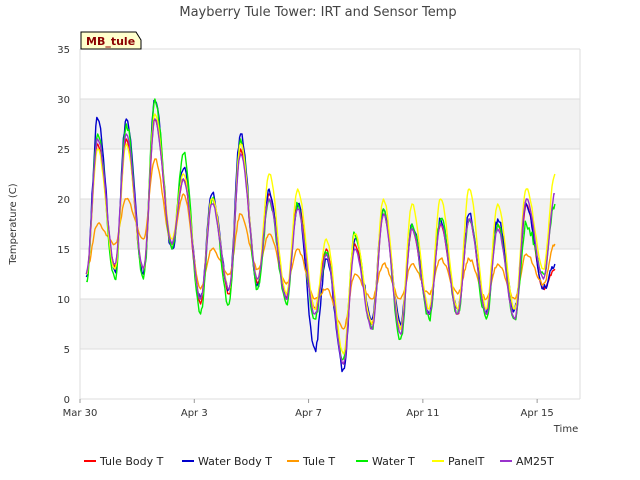 The image size is (640, 480). I want to click on legend-label: Water T, so click(393, 461).